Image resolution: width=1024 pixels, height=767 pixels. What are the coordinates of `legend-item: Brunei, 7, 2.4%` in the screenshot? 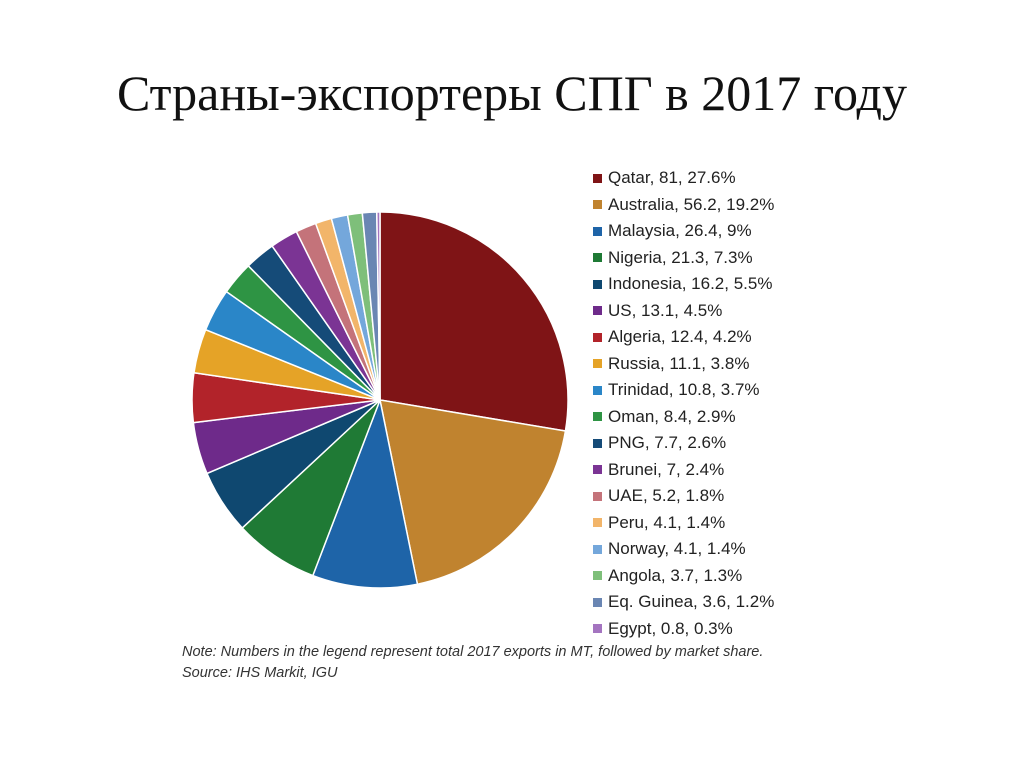 It's located at (743, 470).